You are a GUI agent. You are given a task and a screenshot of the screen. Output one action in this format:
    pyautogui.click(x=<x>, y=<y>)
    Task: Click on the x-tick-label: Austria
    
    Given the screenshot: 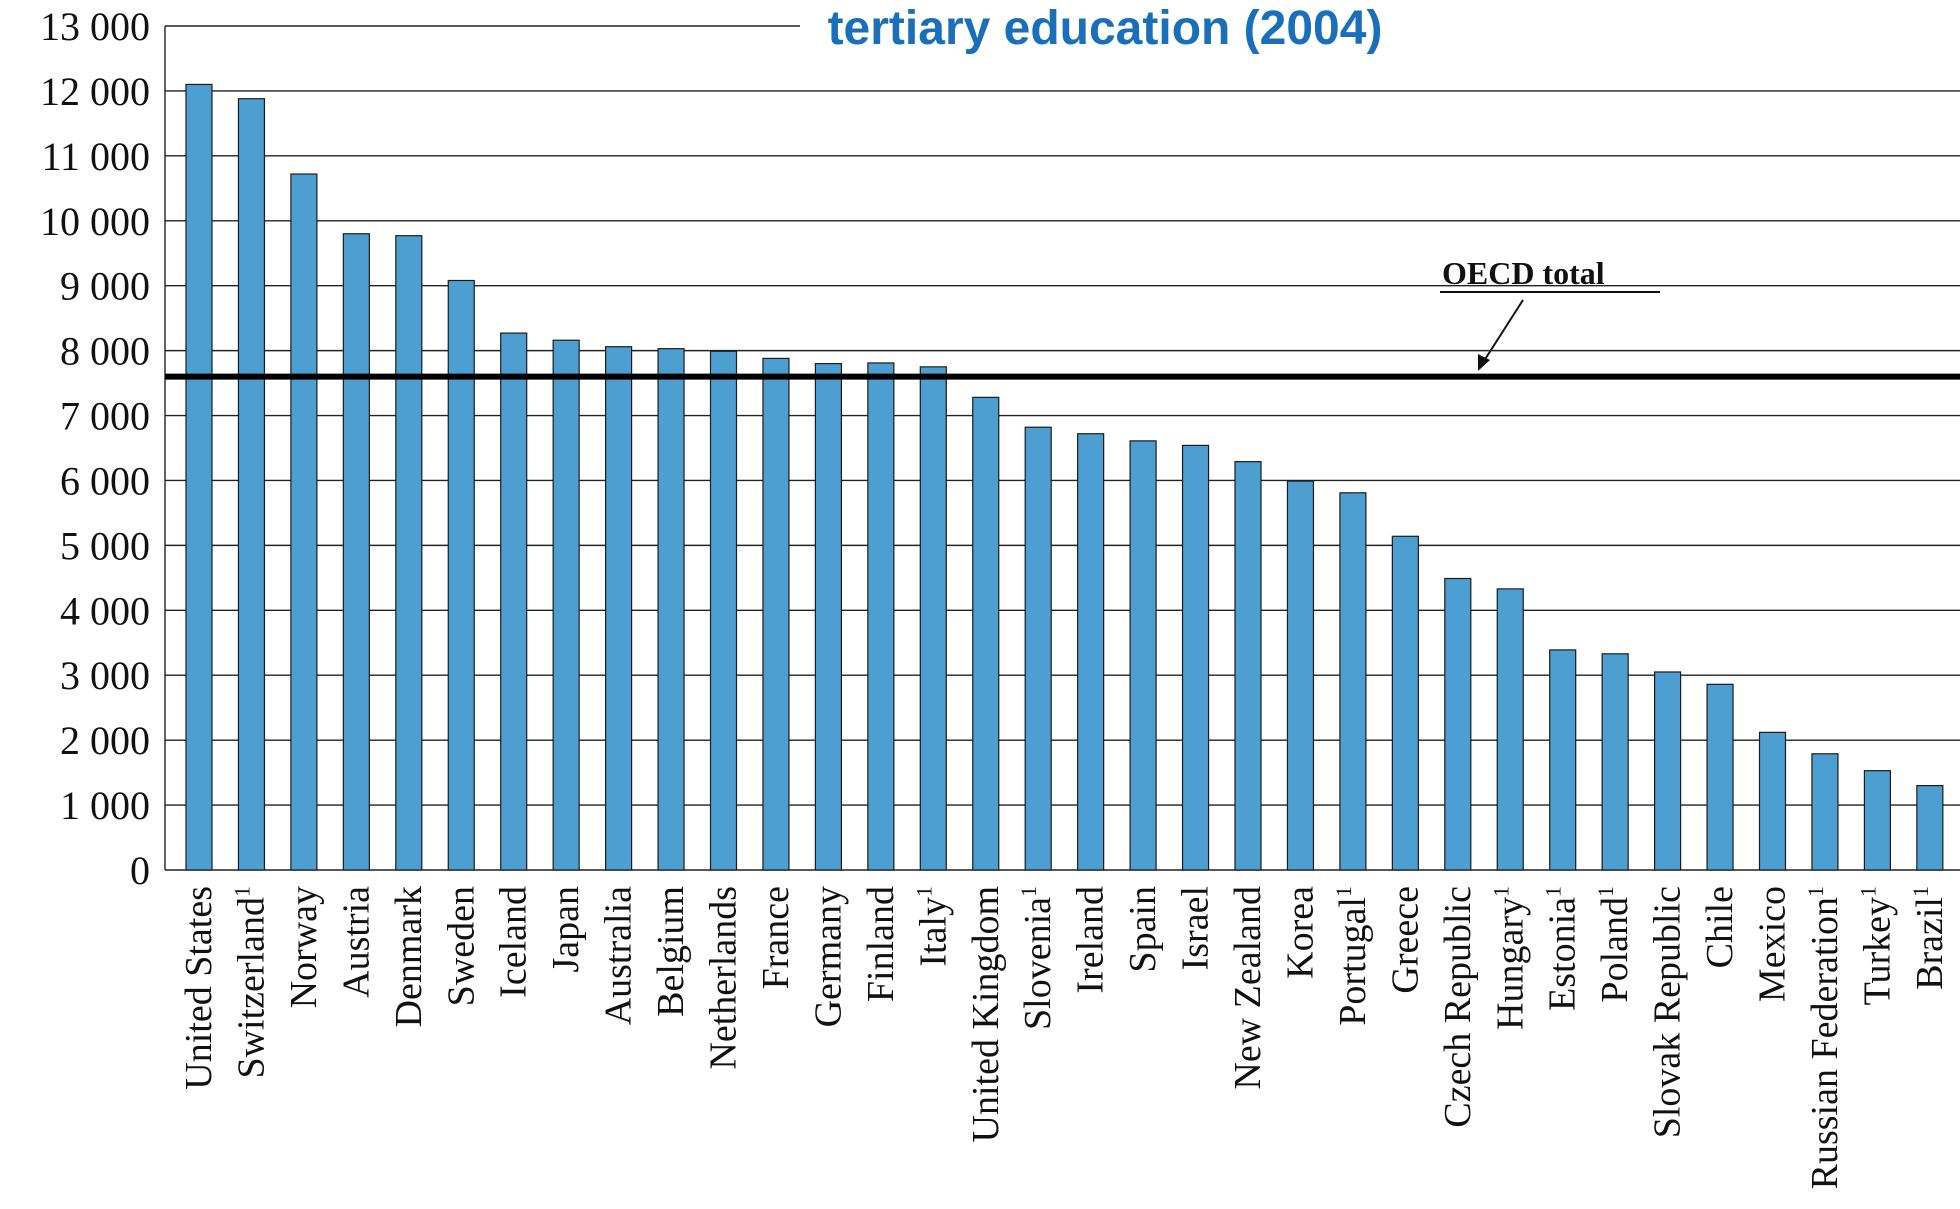 What is the action you would take?
    pyautogui.click(x=356, y=942)
    